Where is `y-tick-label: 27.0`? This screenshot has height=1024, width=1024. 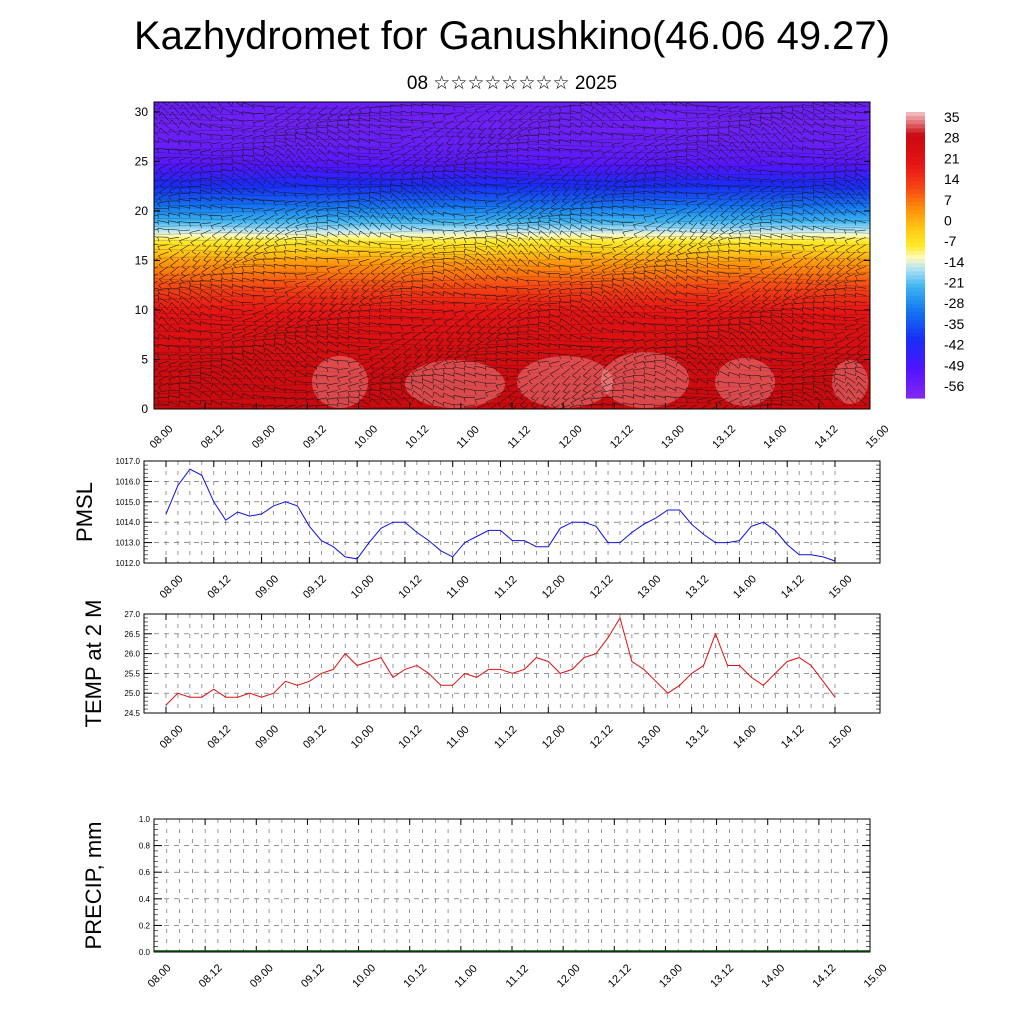
y-tick-label: 27.0 is located at coordinates (132, 614).